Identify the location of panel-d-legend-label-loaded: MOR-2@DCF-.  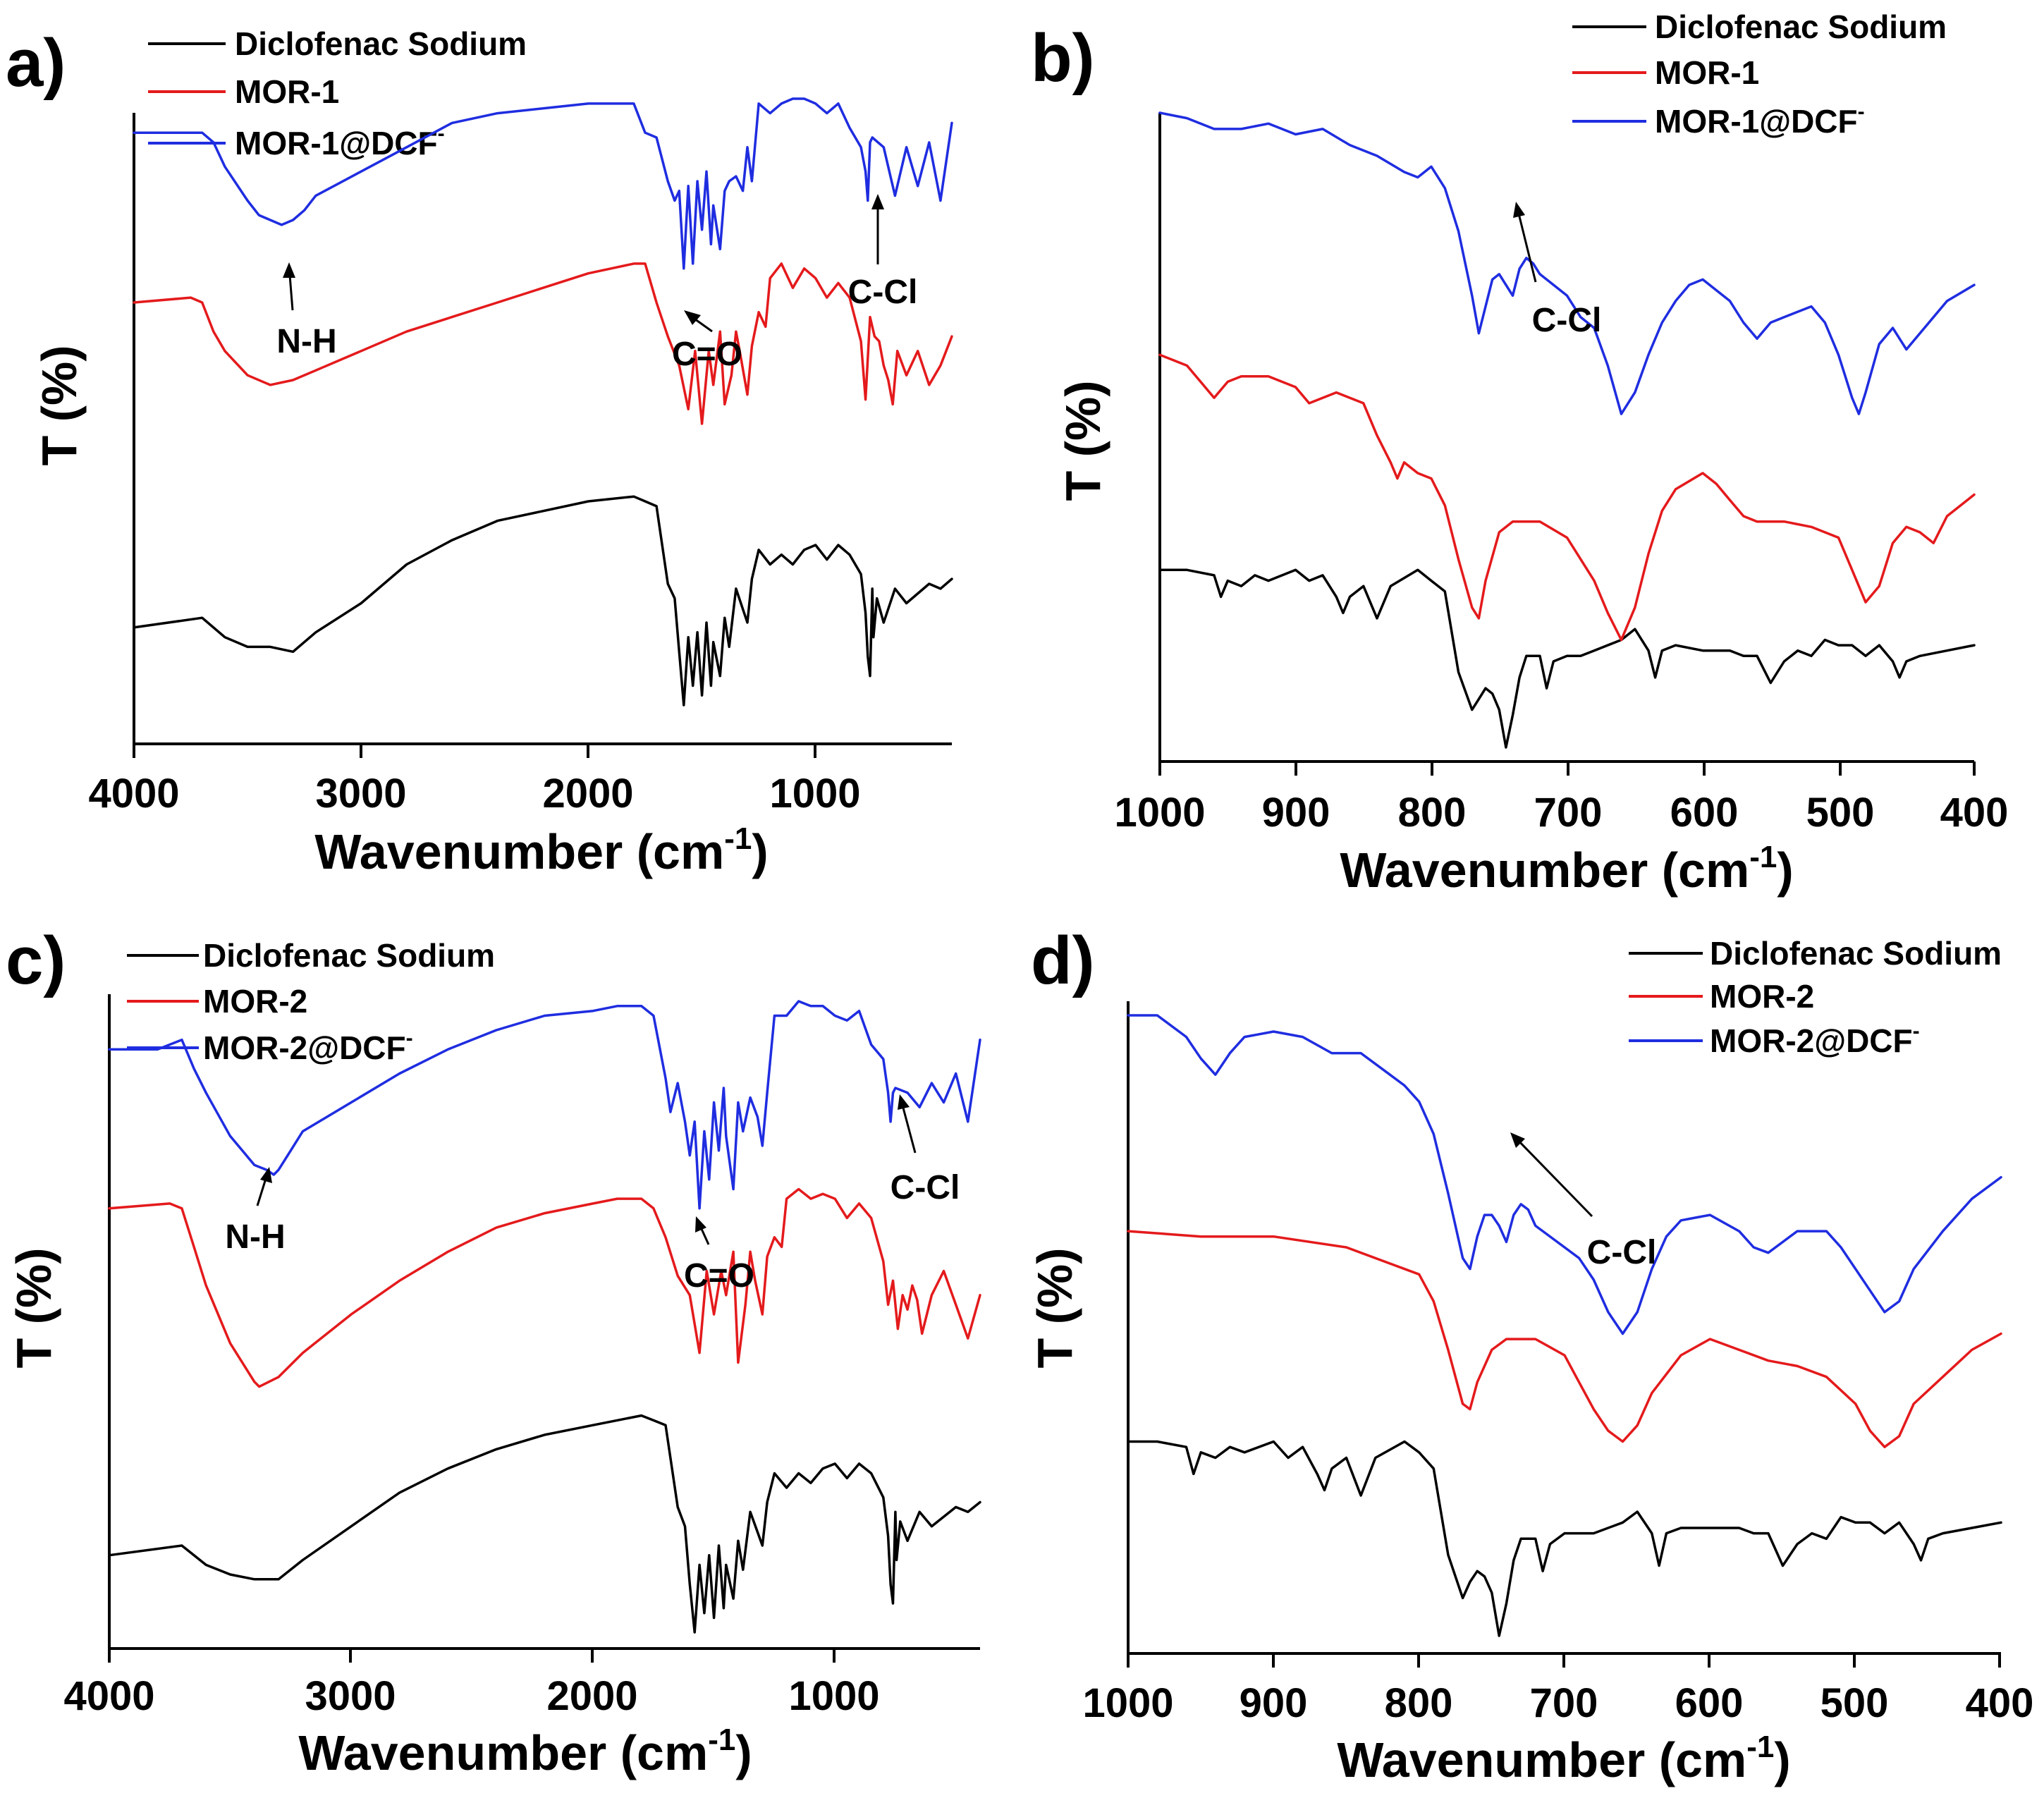
(1815, 1039).